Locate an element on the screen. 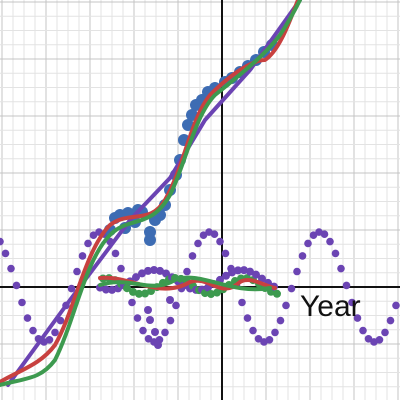 Image resolution: width=400 pixels, height=400 pixels. x-axis-label: Year is located at coordinates (330, 306).